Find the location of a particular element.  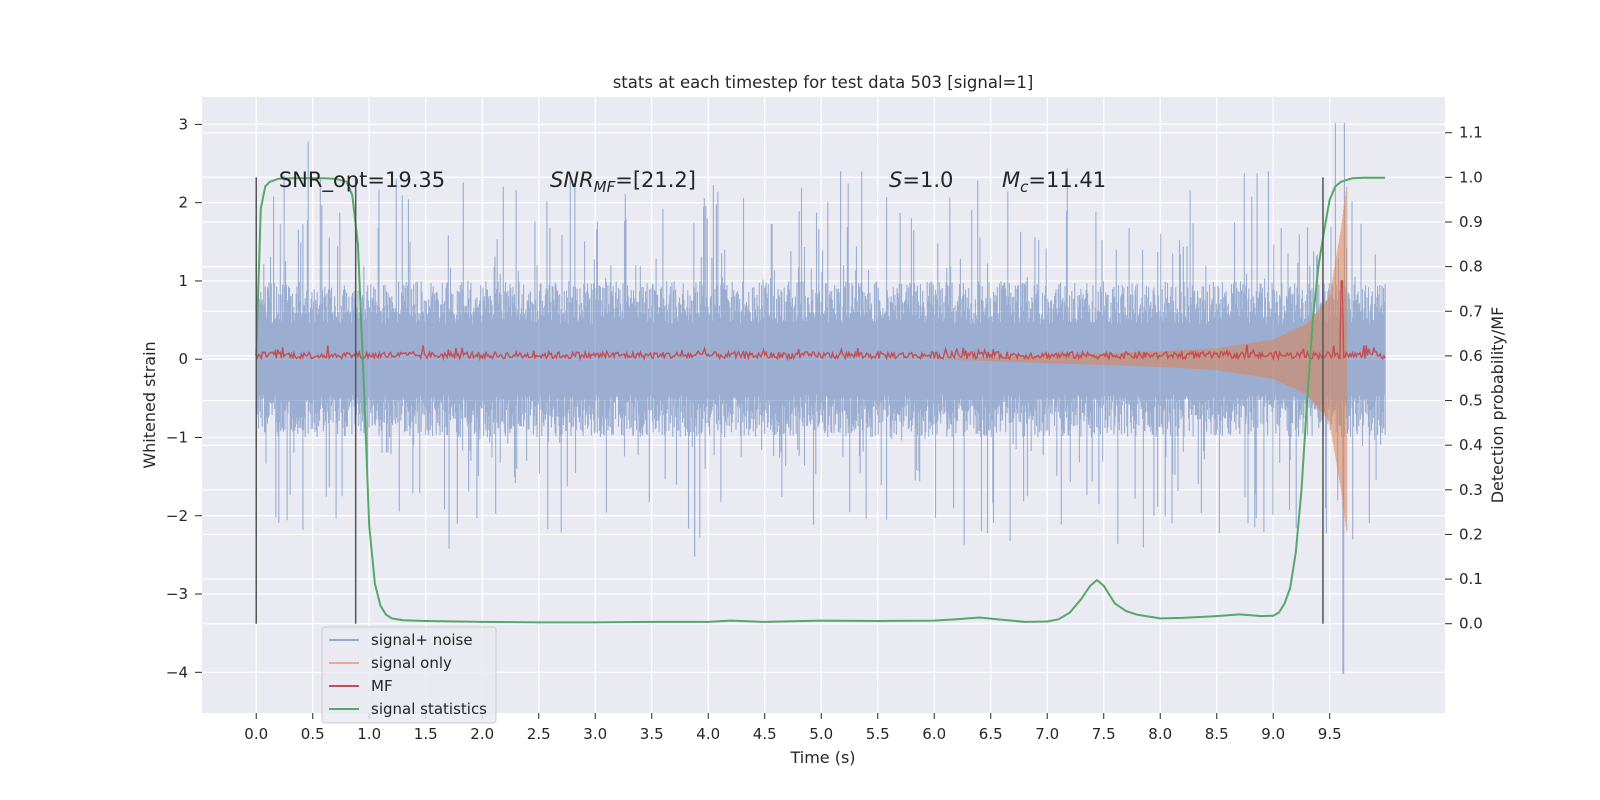

x-tick-label: 8.5 is located at coordinates (1217, 734).